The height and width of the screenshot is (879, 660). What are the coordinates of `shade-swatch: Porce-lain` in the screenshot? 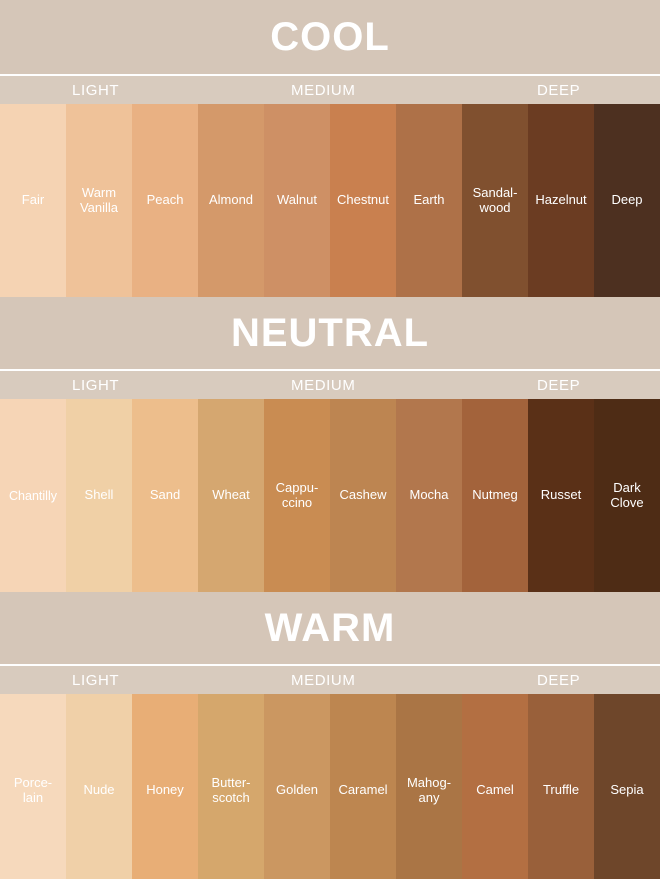 It's located at (33, 786).